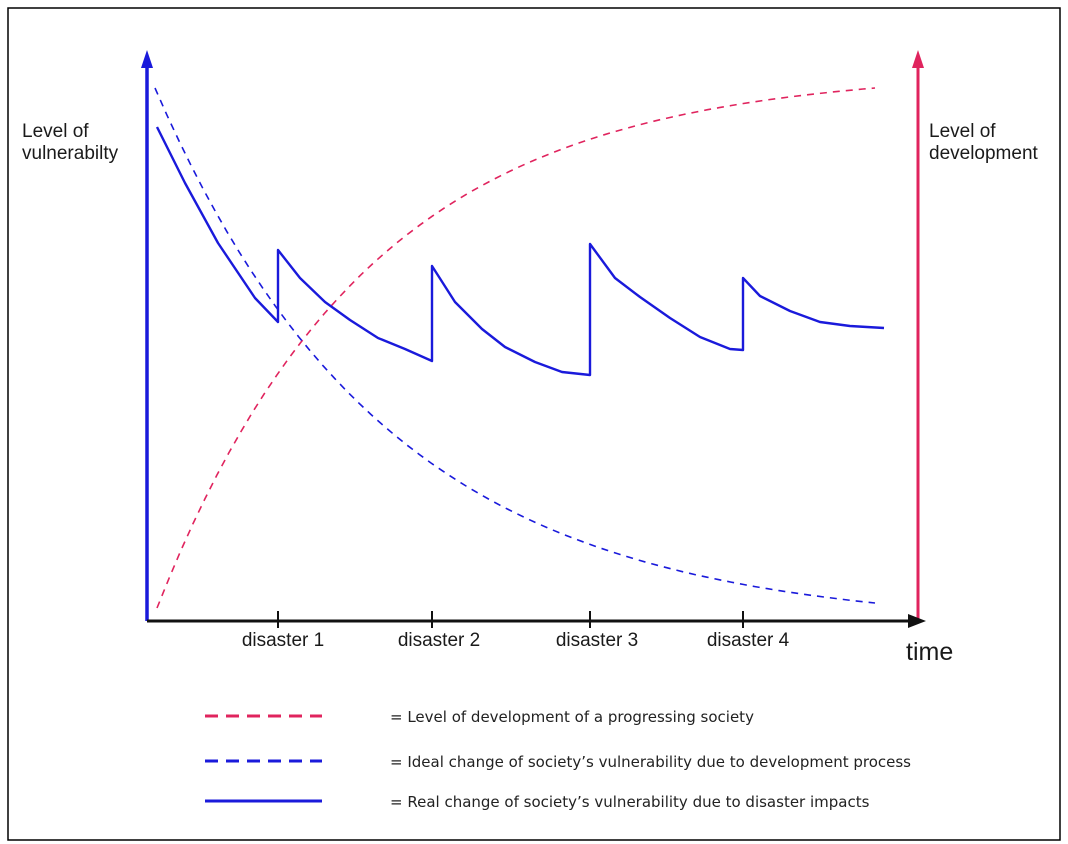  Describe the element at coordinates (510, 619) in the screenshot. I see `disaster-ticks` at that location.